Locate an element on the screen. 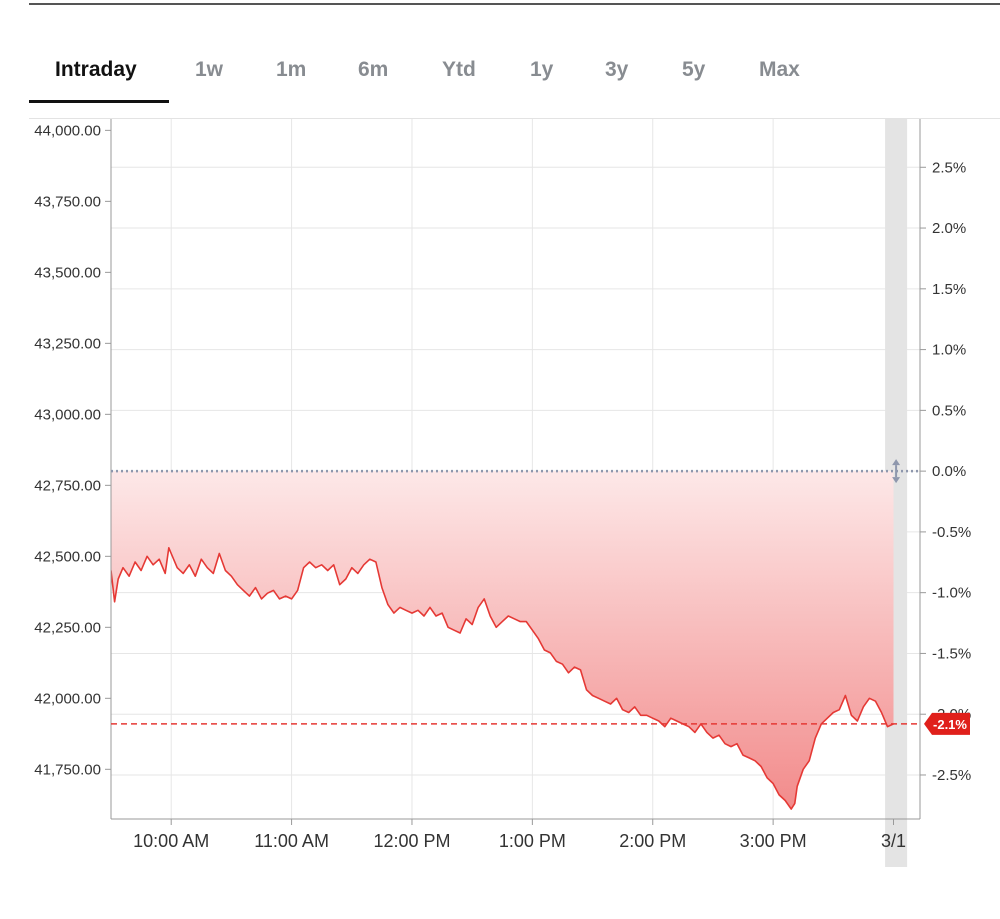 The height and width of the screenshot is (919, 1000). tab-1m: 1m is located at coordinates (291, 69).